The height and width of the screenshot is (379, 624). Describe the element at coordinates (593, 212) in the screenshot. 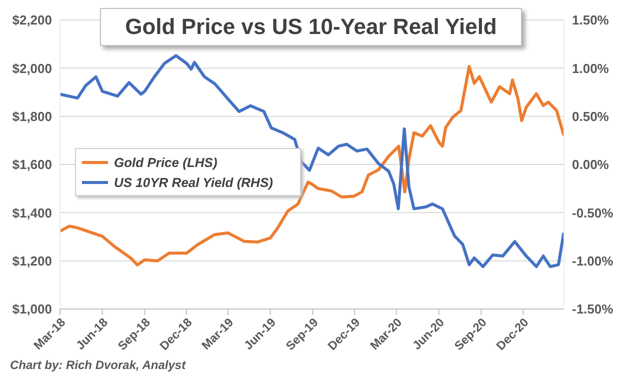

I see `y2-tick-label: -0.50%` at that location.